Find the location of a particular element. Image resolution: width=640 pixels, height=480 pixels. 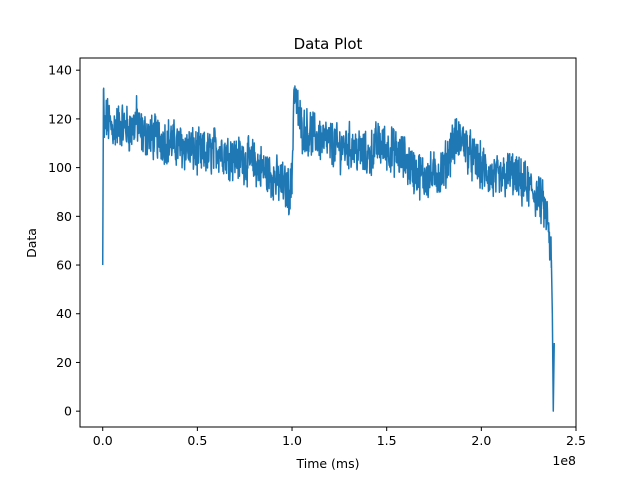

x-axis: 0.0 0.5 1.0 1.5 2.0 2.5 is located at coordinates (339, 437).